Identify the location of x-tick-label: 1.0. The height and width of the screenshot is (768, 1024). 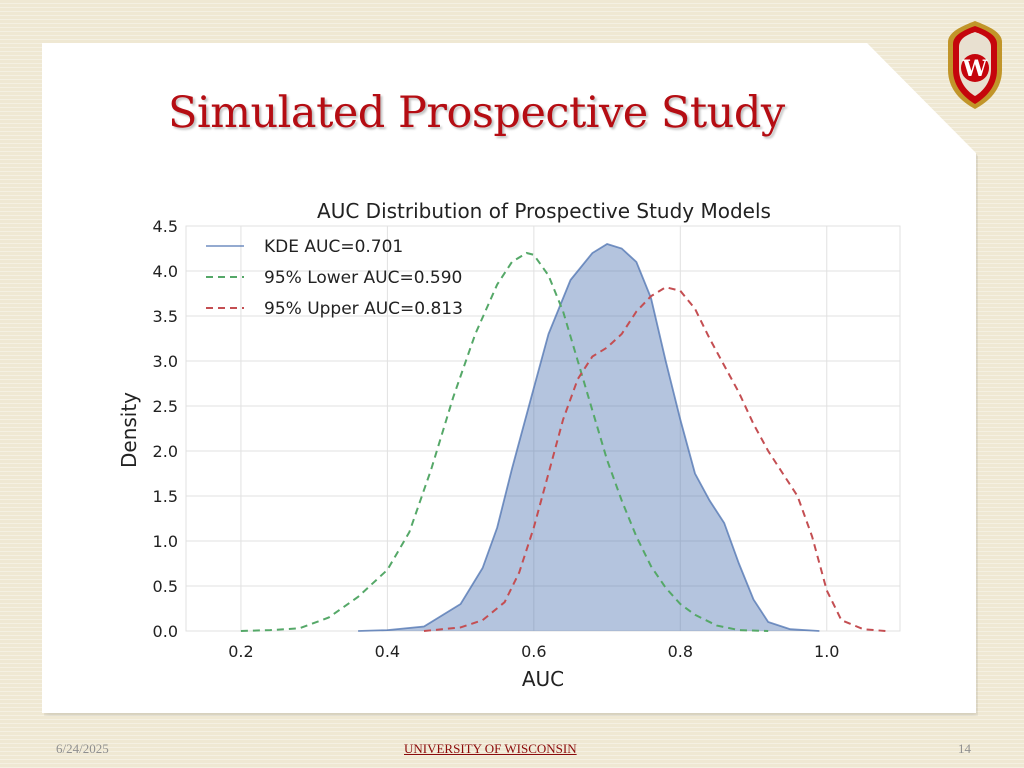
(826, 651).